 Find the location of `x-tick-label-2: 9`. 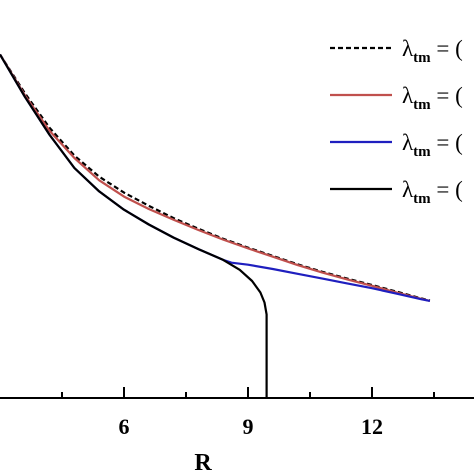

x-tick-label-2: 9 is located at coordinates (247, 426).